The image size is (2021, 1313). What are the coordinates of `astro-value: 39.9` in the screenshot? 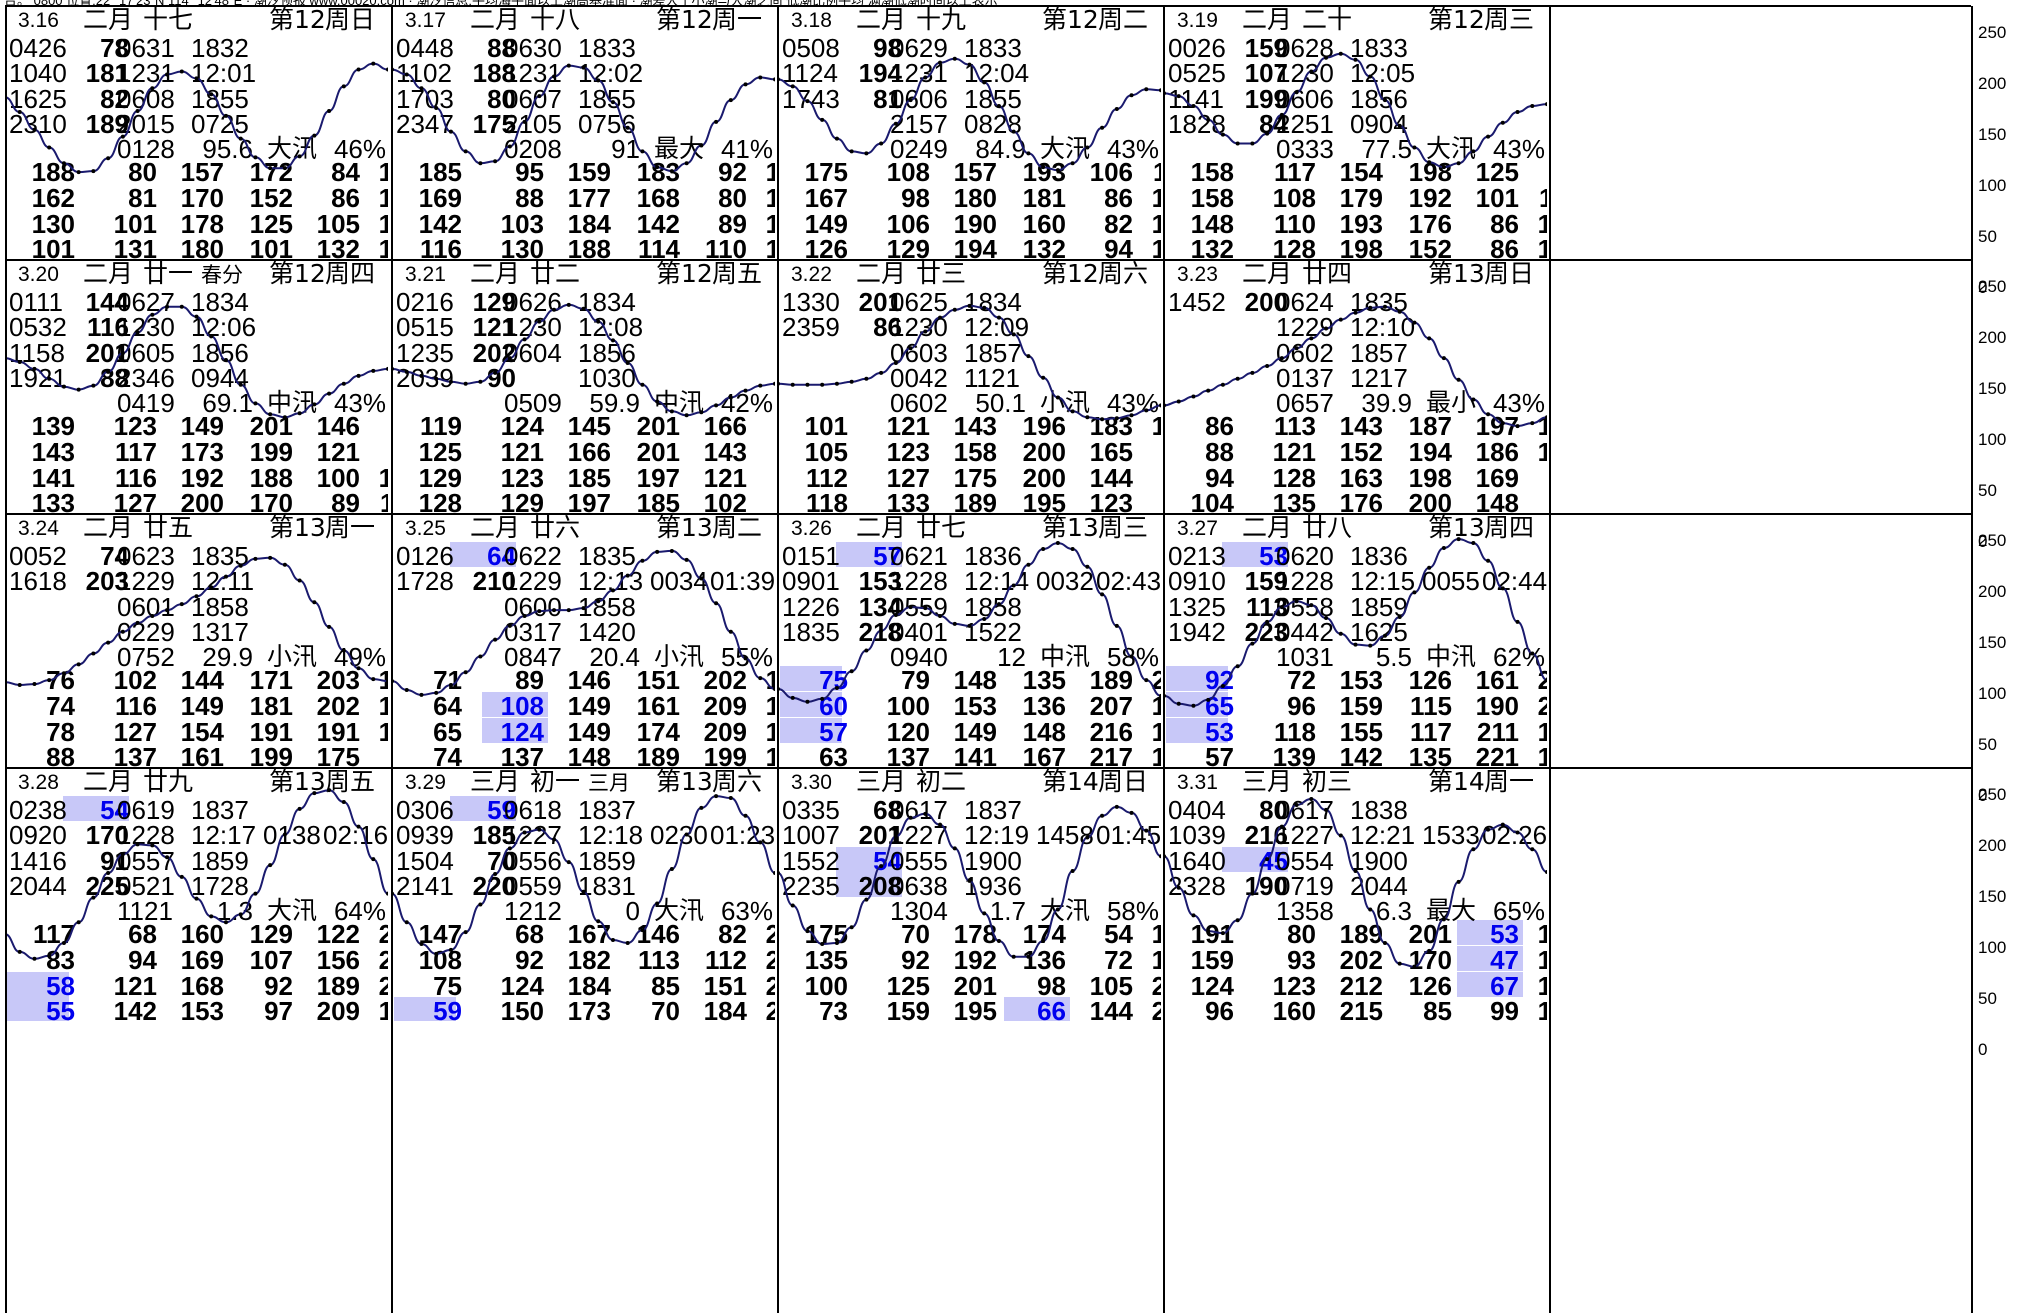 It's located at (1386, 403).